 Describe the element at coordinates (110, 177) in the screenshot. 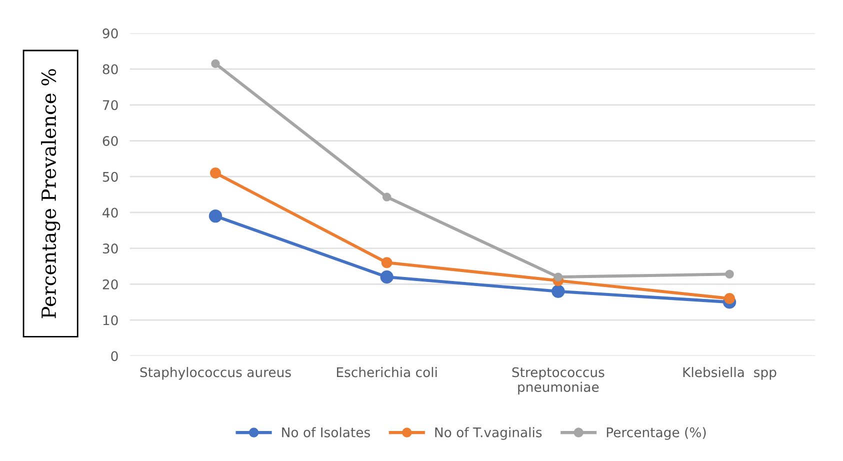

I see `y-tick-label: 50` at that location.